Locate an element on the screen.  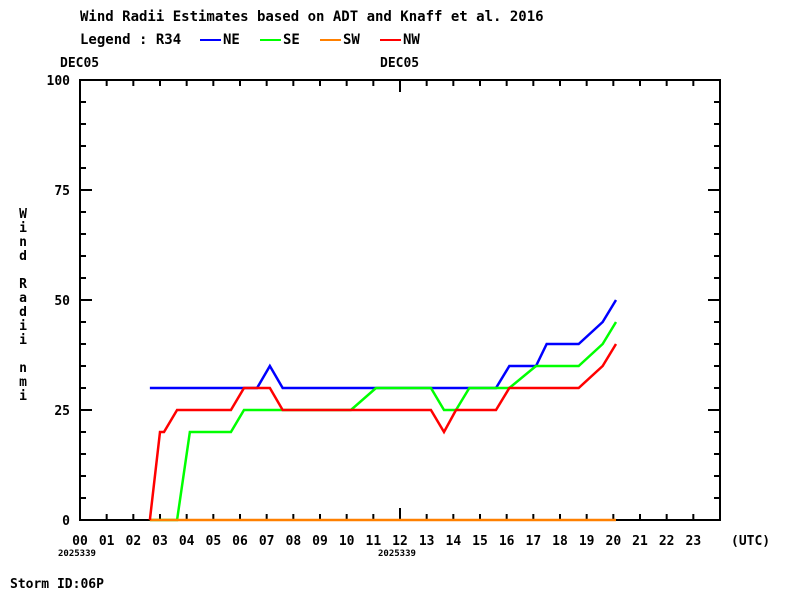
y-tick-label: 75 is located at coordinates (62, 191).